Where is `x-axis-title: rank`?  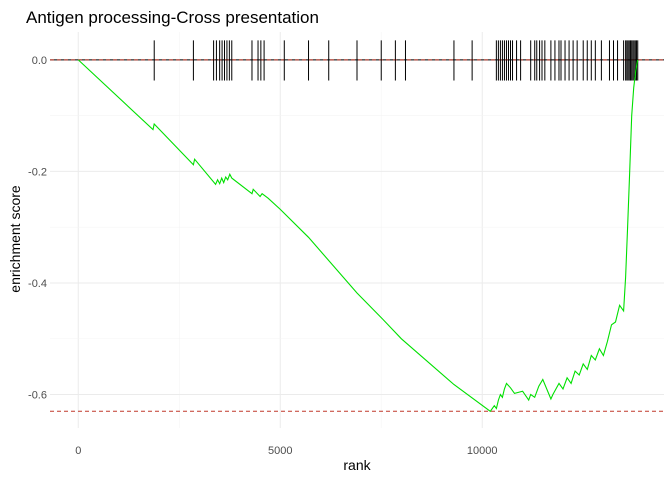
x-axis-title: rank is located at coordinates (357, 465).